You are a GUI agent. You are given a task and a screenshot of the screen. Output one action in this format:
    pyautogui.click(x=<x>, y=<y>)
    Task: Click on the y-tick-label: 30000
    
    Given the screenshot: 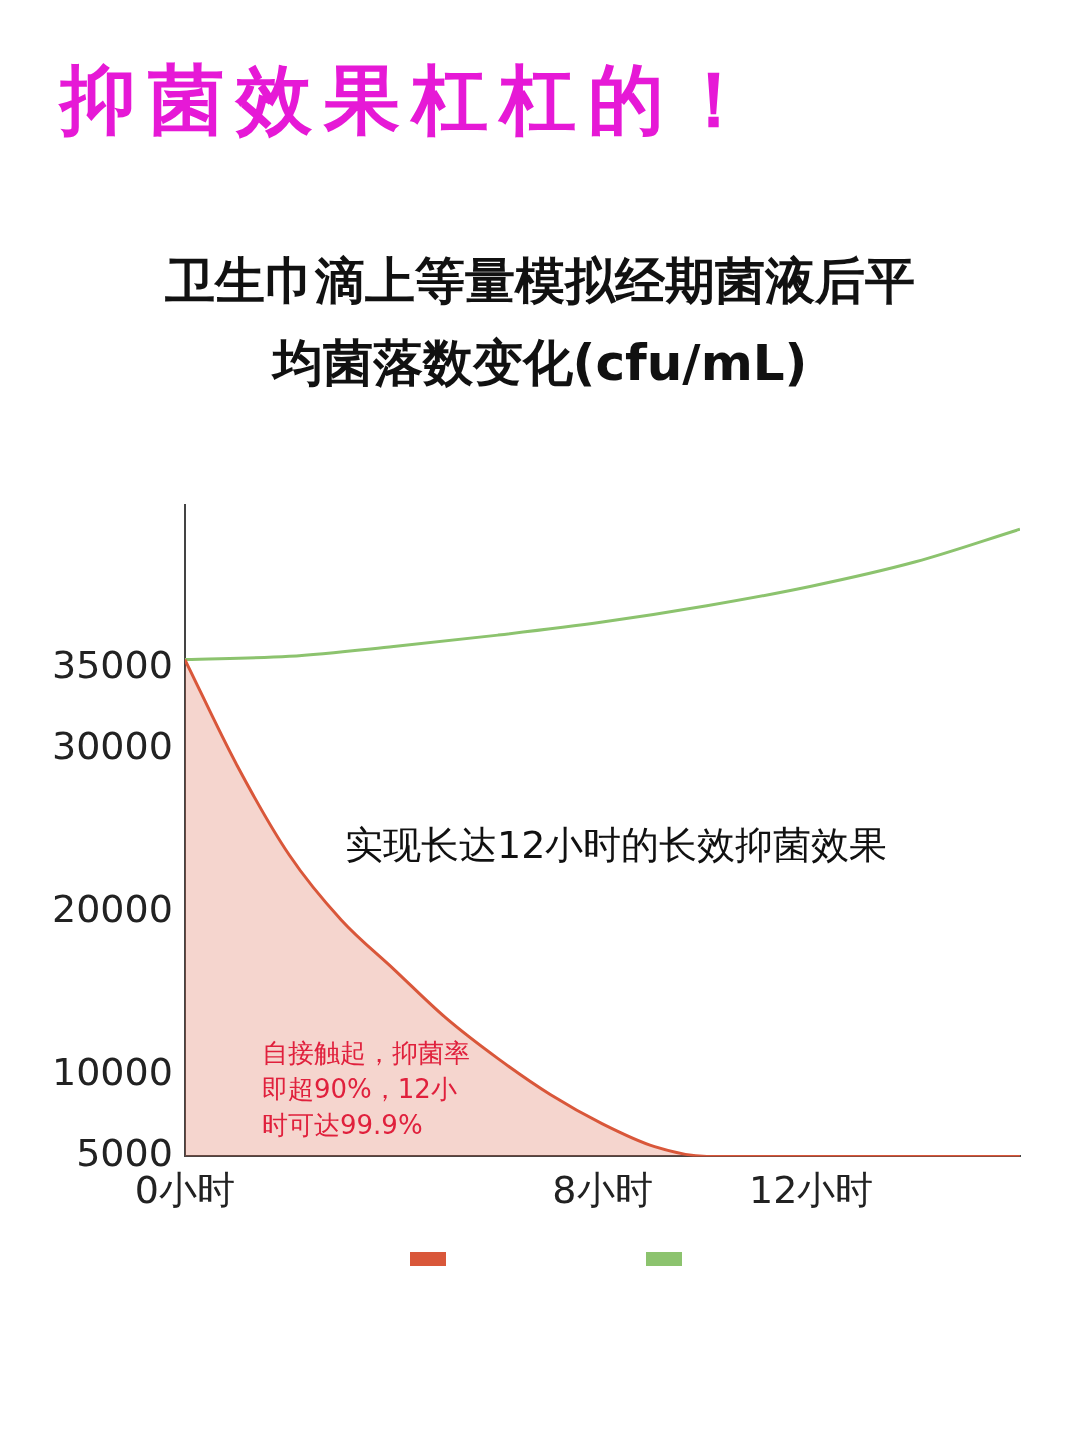 What is the action you would take?
    pyautogui.click(x=112, y=746)
    